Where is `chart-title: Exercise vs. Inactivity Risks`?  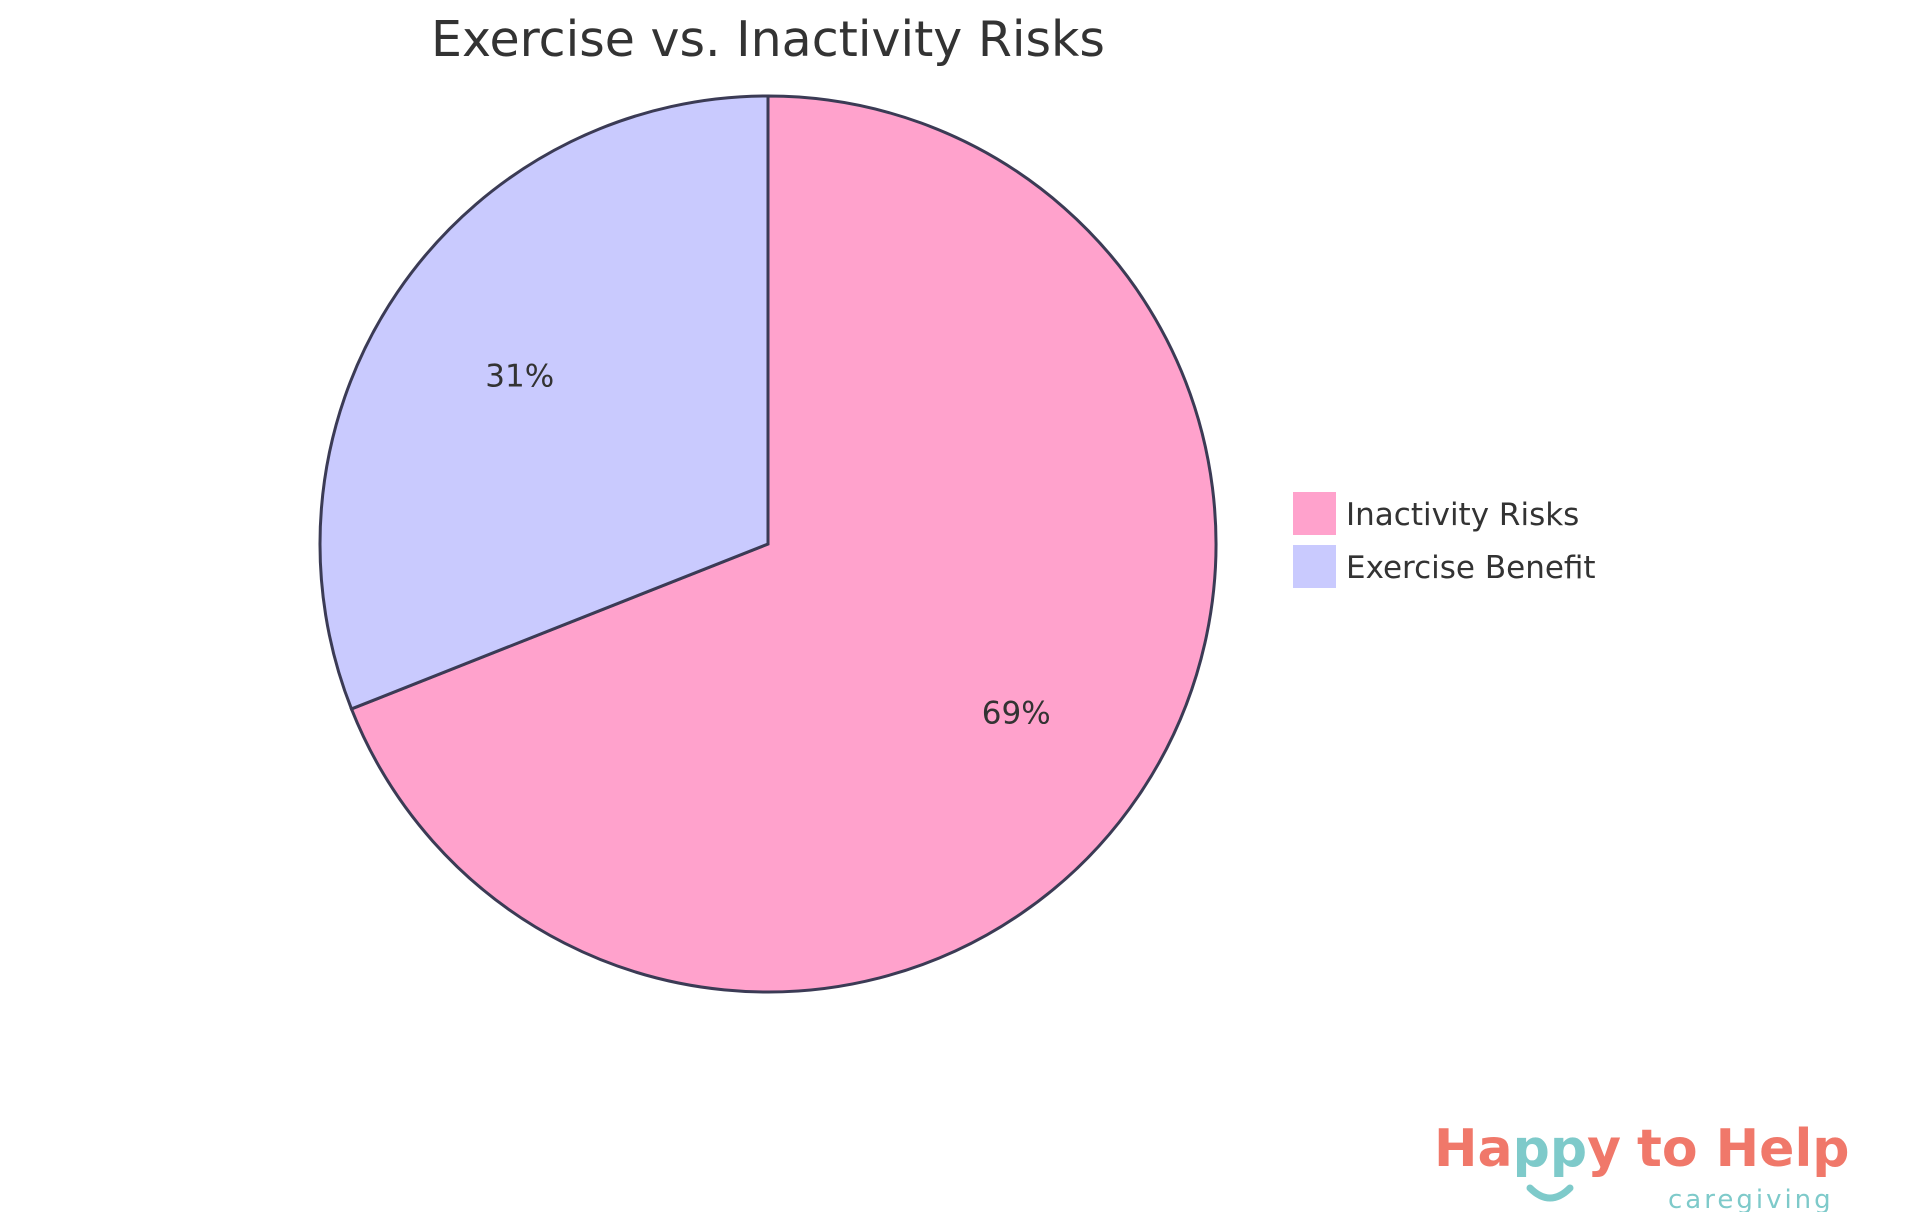 chart-title: Exercise vs. Inactivity Risks is located at coordinates (768, 39).